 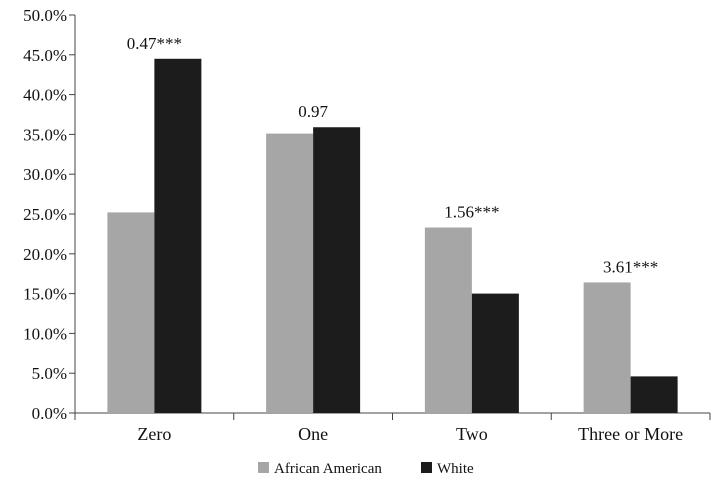 I want to click on y-tick-label: 45.0%, so click(x=45, y=55).